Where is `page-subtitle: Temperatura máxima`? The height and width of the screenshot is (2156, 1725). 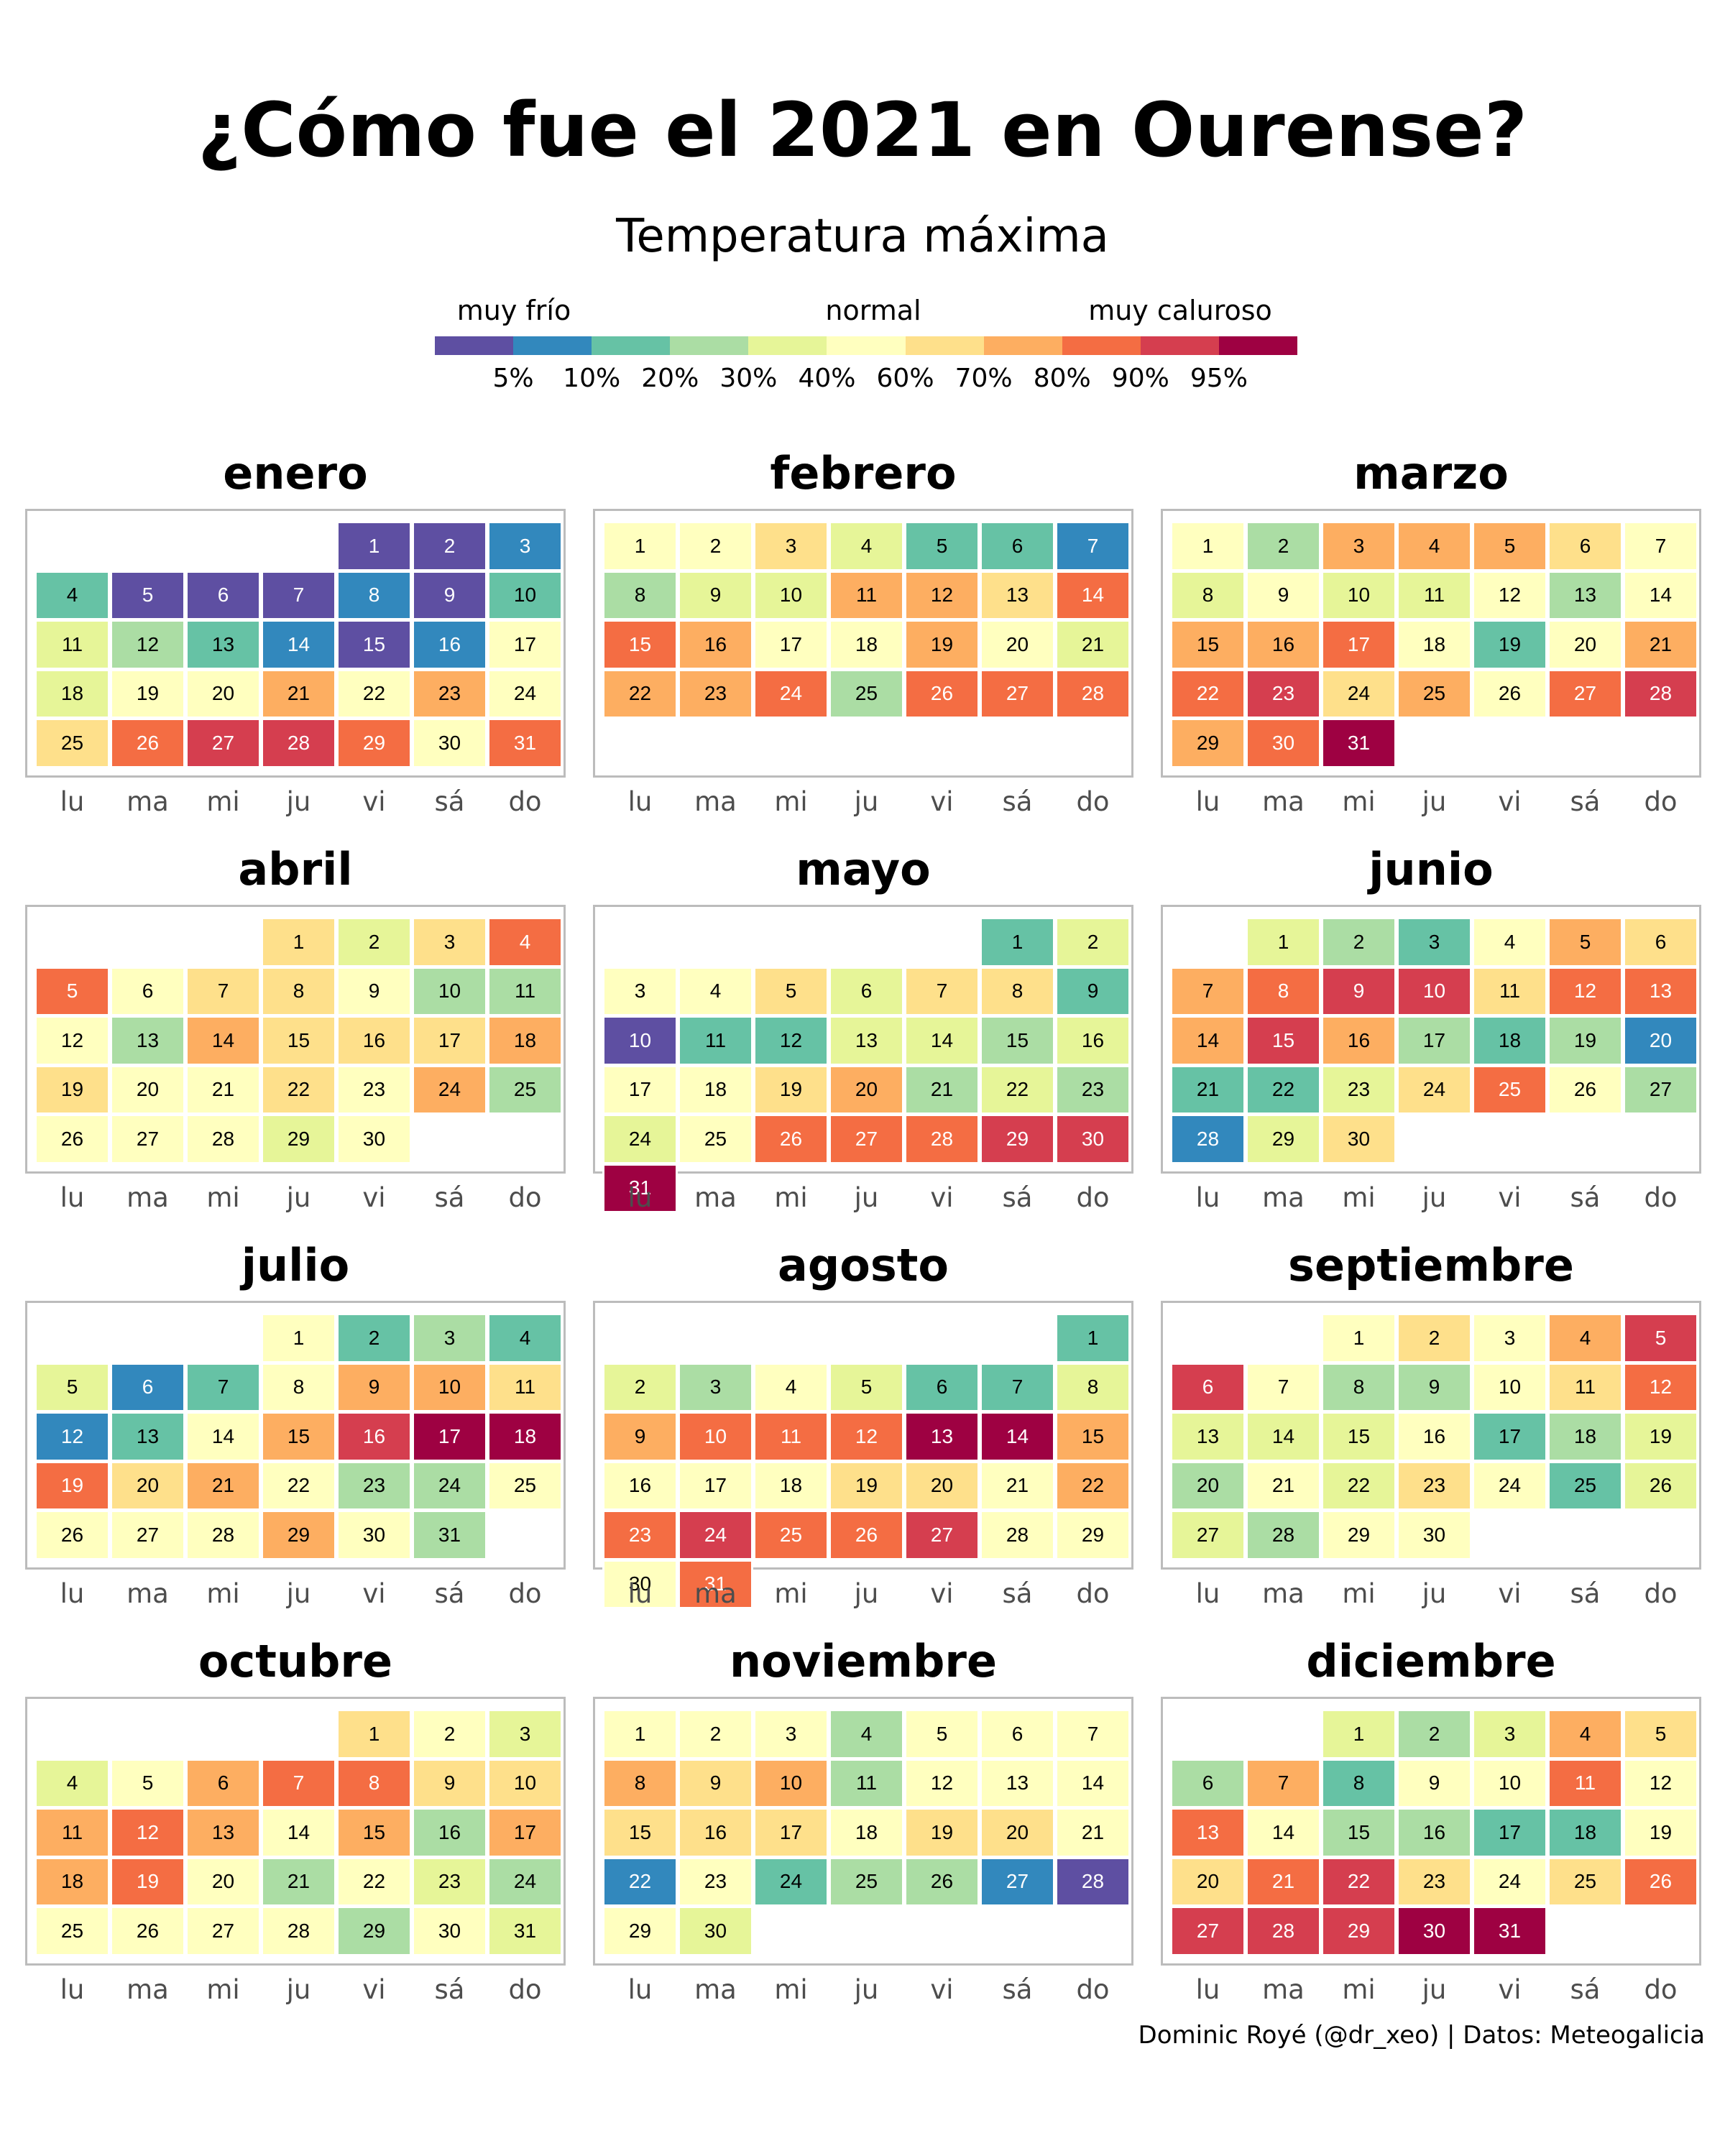
page-subtitle: Temperatura máxima is located at coordinates (862, 237).